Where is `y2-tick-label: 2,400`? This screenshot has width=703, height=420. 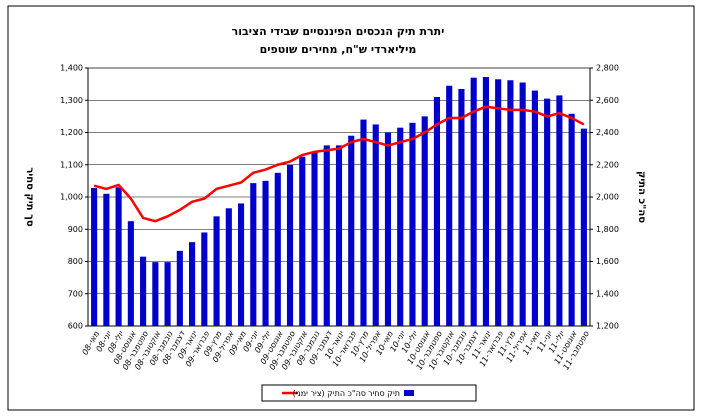 y2-tick-label: 2,400 is located at coordinates (607, 132).